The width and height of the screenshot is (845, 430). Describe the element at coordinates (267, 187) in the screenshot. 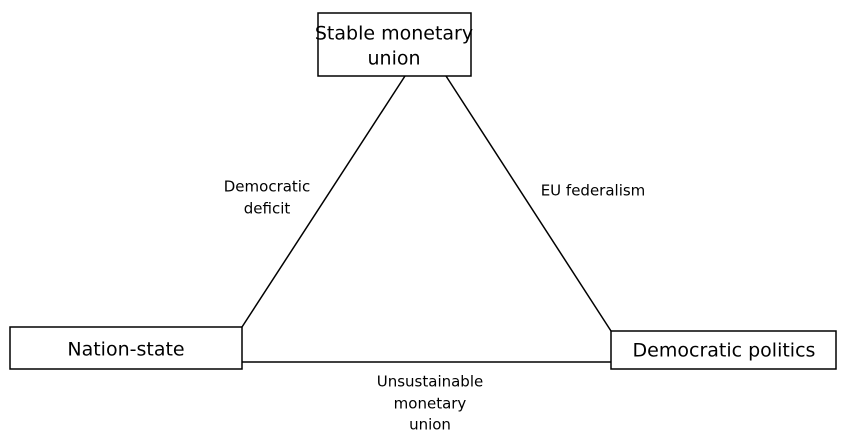

I see `edge-label: Democratic` at that location.